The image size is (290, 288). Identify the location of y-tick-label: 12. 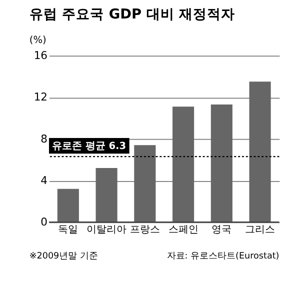
(41, 97).